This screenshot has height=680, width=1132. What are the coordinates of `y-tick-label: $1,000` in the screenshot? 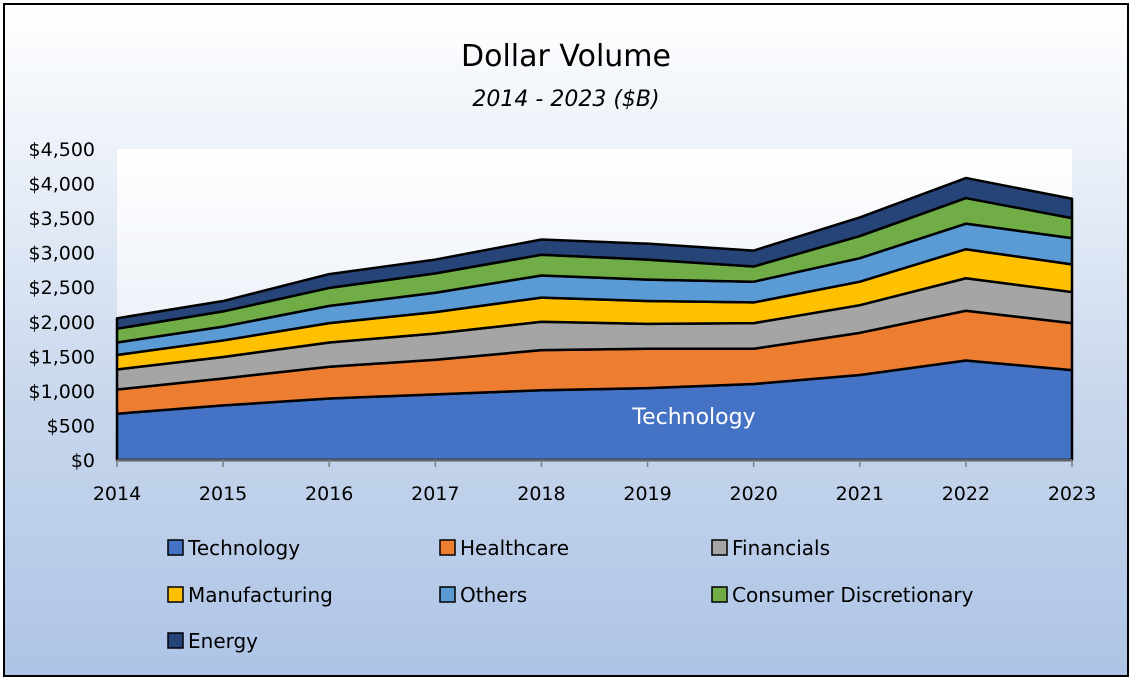 It's located at (62, 392).